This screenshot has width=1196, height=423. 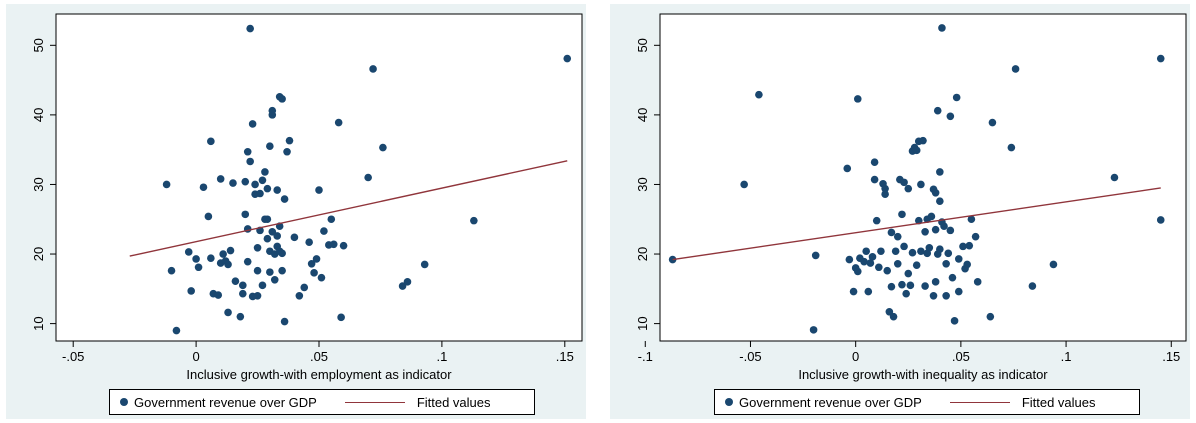 What do you see at coordinates (38, 323) in the screenshot?
I see `y-tick-label: 10` at bounding box center [38, 323].